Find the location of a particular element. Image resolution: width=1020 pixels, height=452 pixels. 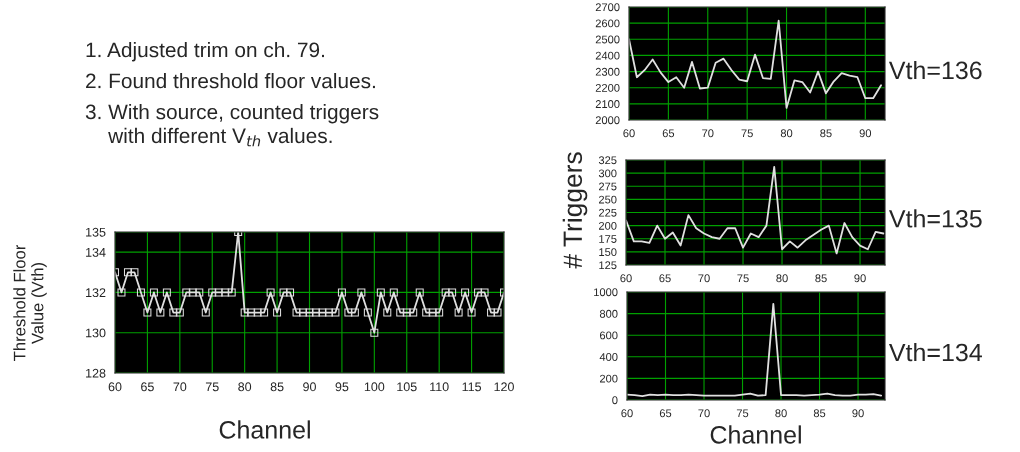

y-tick-label: 600 is located at coordinates (609, 335).